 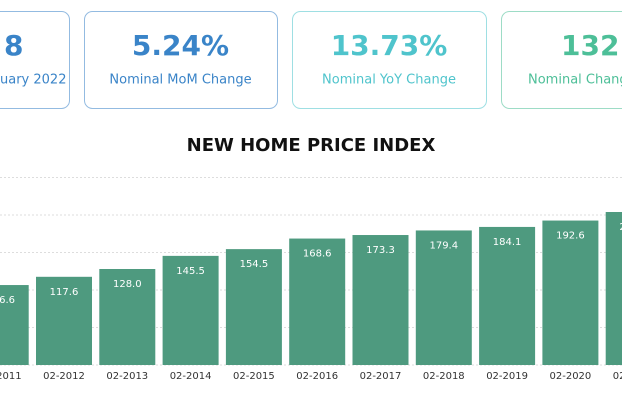 What do you see at coordinates (317, 254) in the screenshot?
I see `value-label: 168.6` at bounding box center [317, 254].